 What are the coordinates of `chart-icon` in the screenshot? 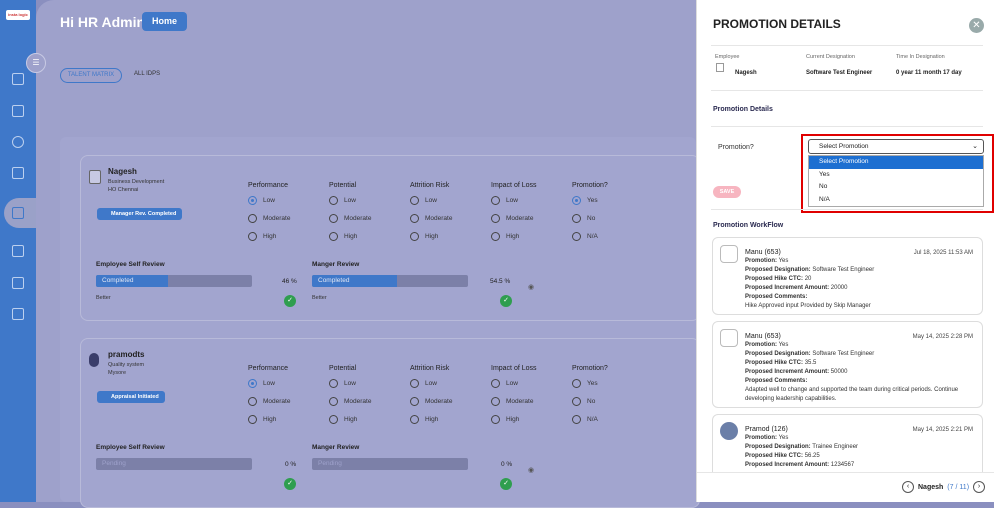 It's located at (18, 251).